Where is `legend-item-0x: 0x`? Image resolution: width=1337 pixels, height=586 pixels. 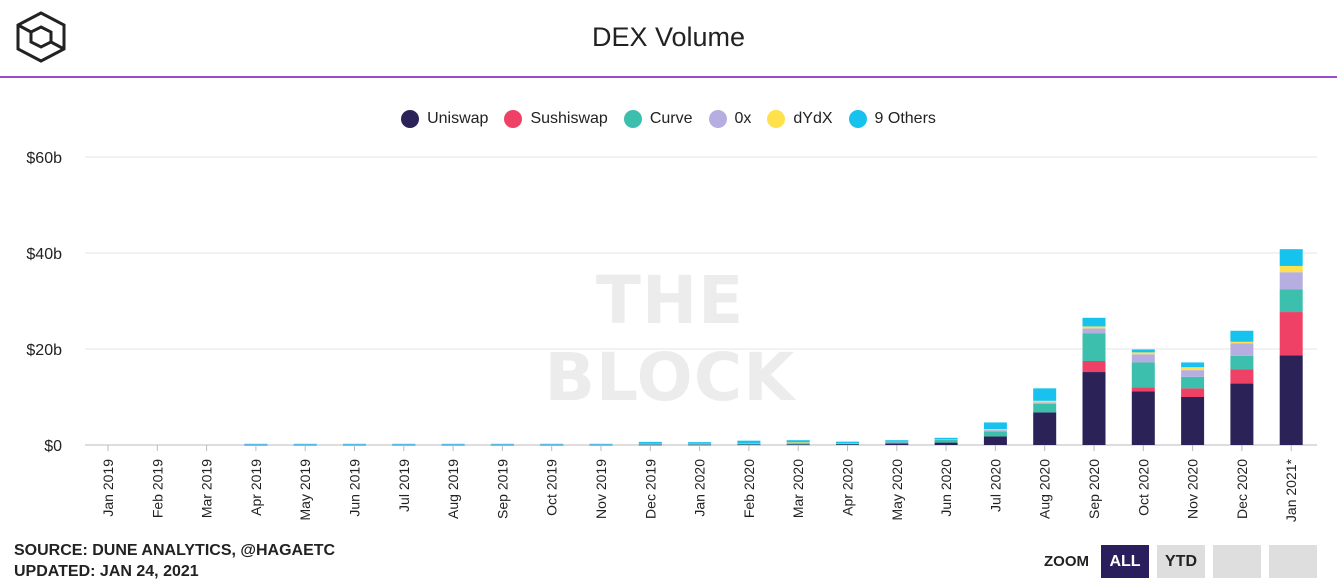
legend-item-0x: 0x is located at coordinates (729, 119).